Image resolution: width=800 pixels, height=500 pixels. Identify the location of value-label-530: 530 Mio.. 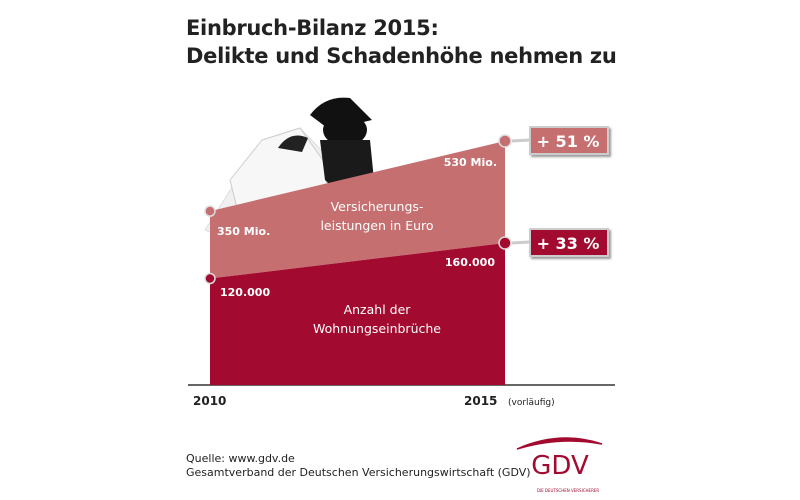
(470, 162).